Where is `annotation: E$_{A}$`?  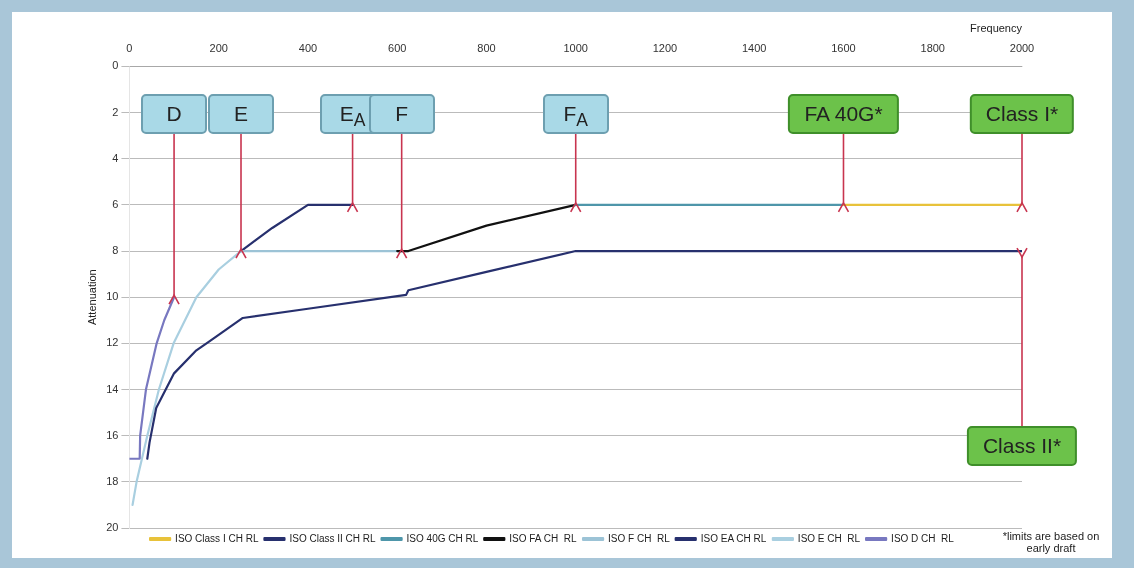
annotation: E$_{A}$ is located at coordinates (352, 114).